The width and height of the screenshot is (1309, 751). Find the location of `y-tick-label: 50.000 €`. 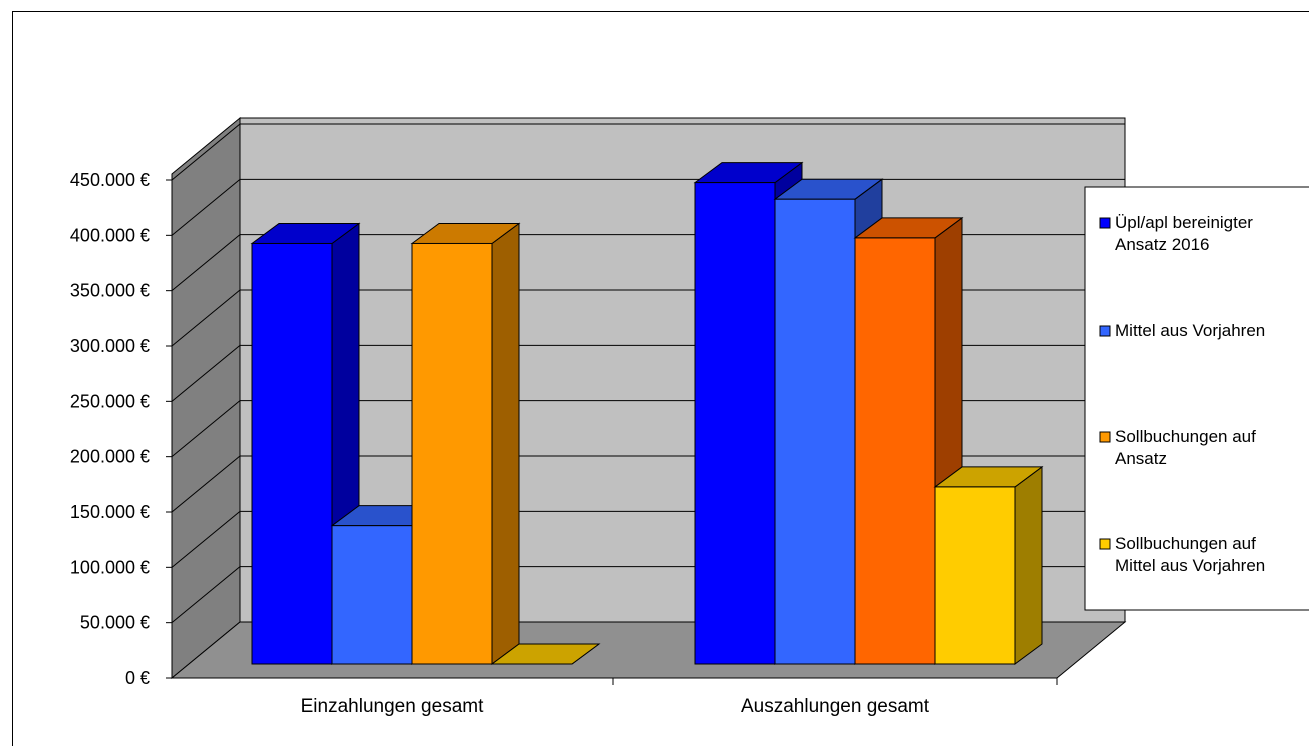

y-tick-label: 50.000 € is located at coordinates (115, 623).